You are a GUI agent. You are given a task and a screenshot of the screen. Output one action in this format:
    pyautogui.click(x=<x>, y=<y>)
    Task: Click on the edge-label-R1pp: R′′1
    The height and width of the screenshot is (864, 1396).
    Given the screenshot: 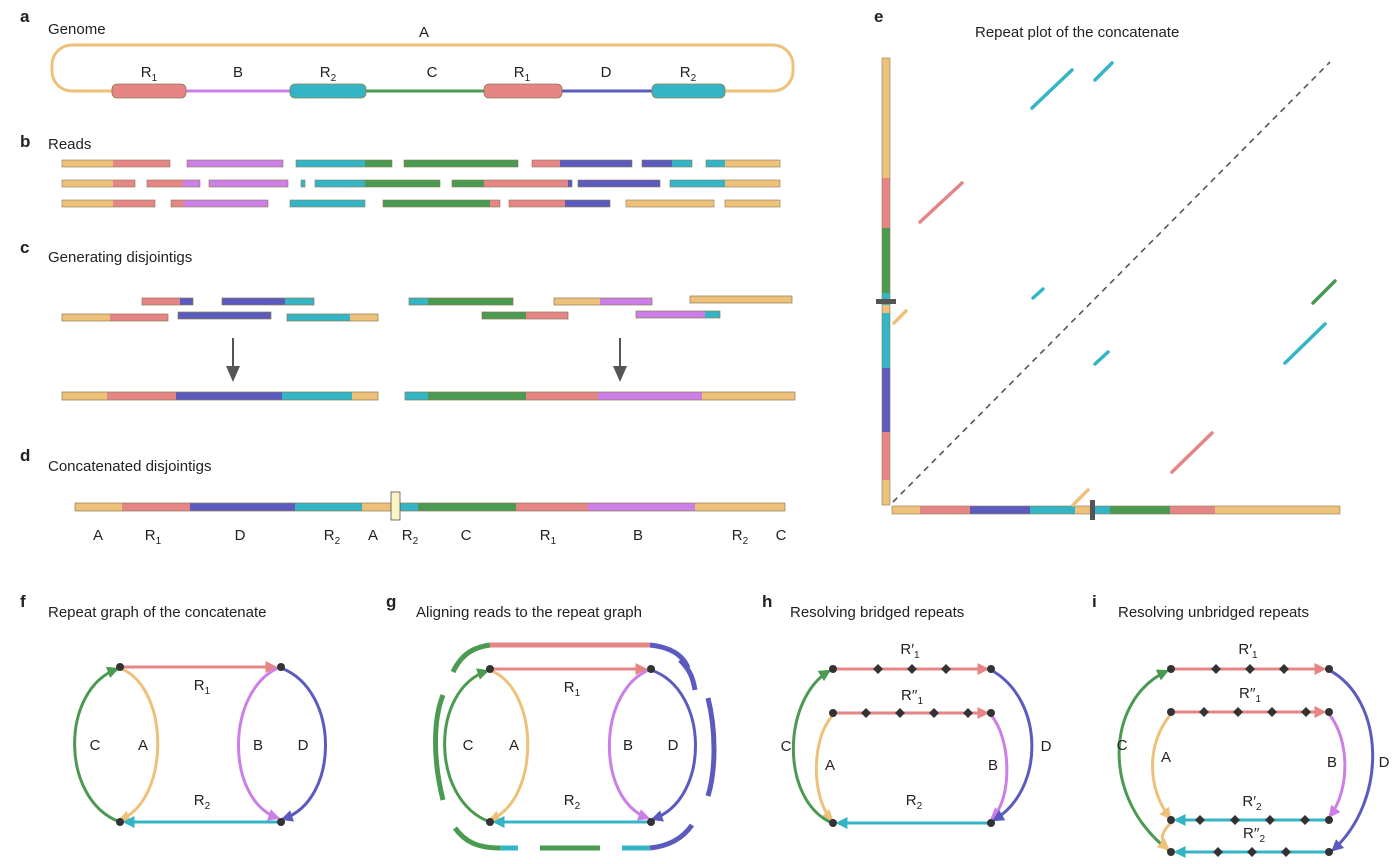 What is the action you would take?
    pyautogui.click(x=1250, y=695)
    